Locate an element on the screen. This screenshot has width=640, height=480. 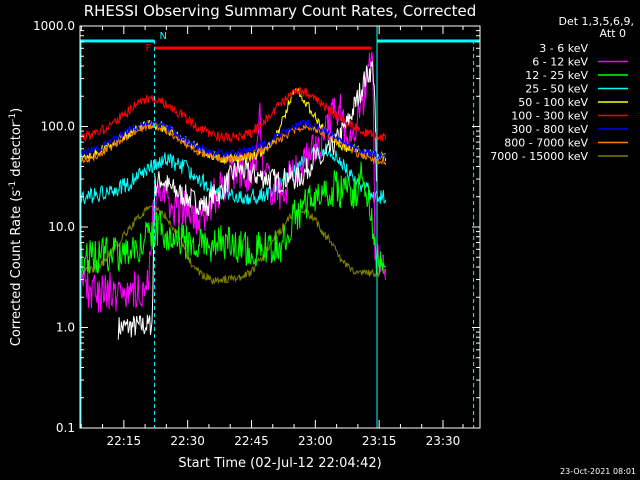
y-tick-label: 10.0 is located at coordinates (61, 227).